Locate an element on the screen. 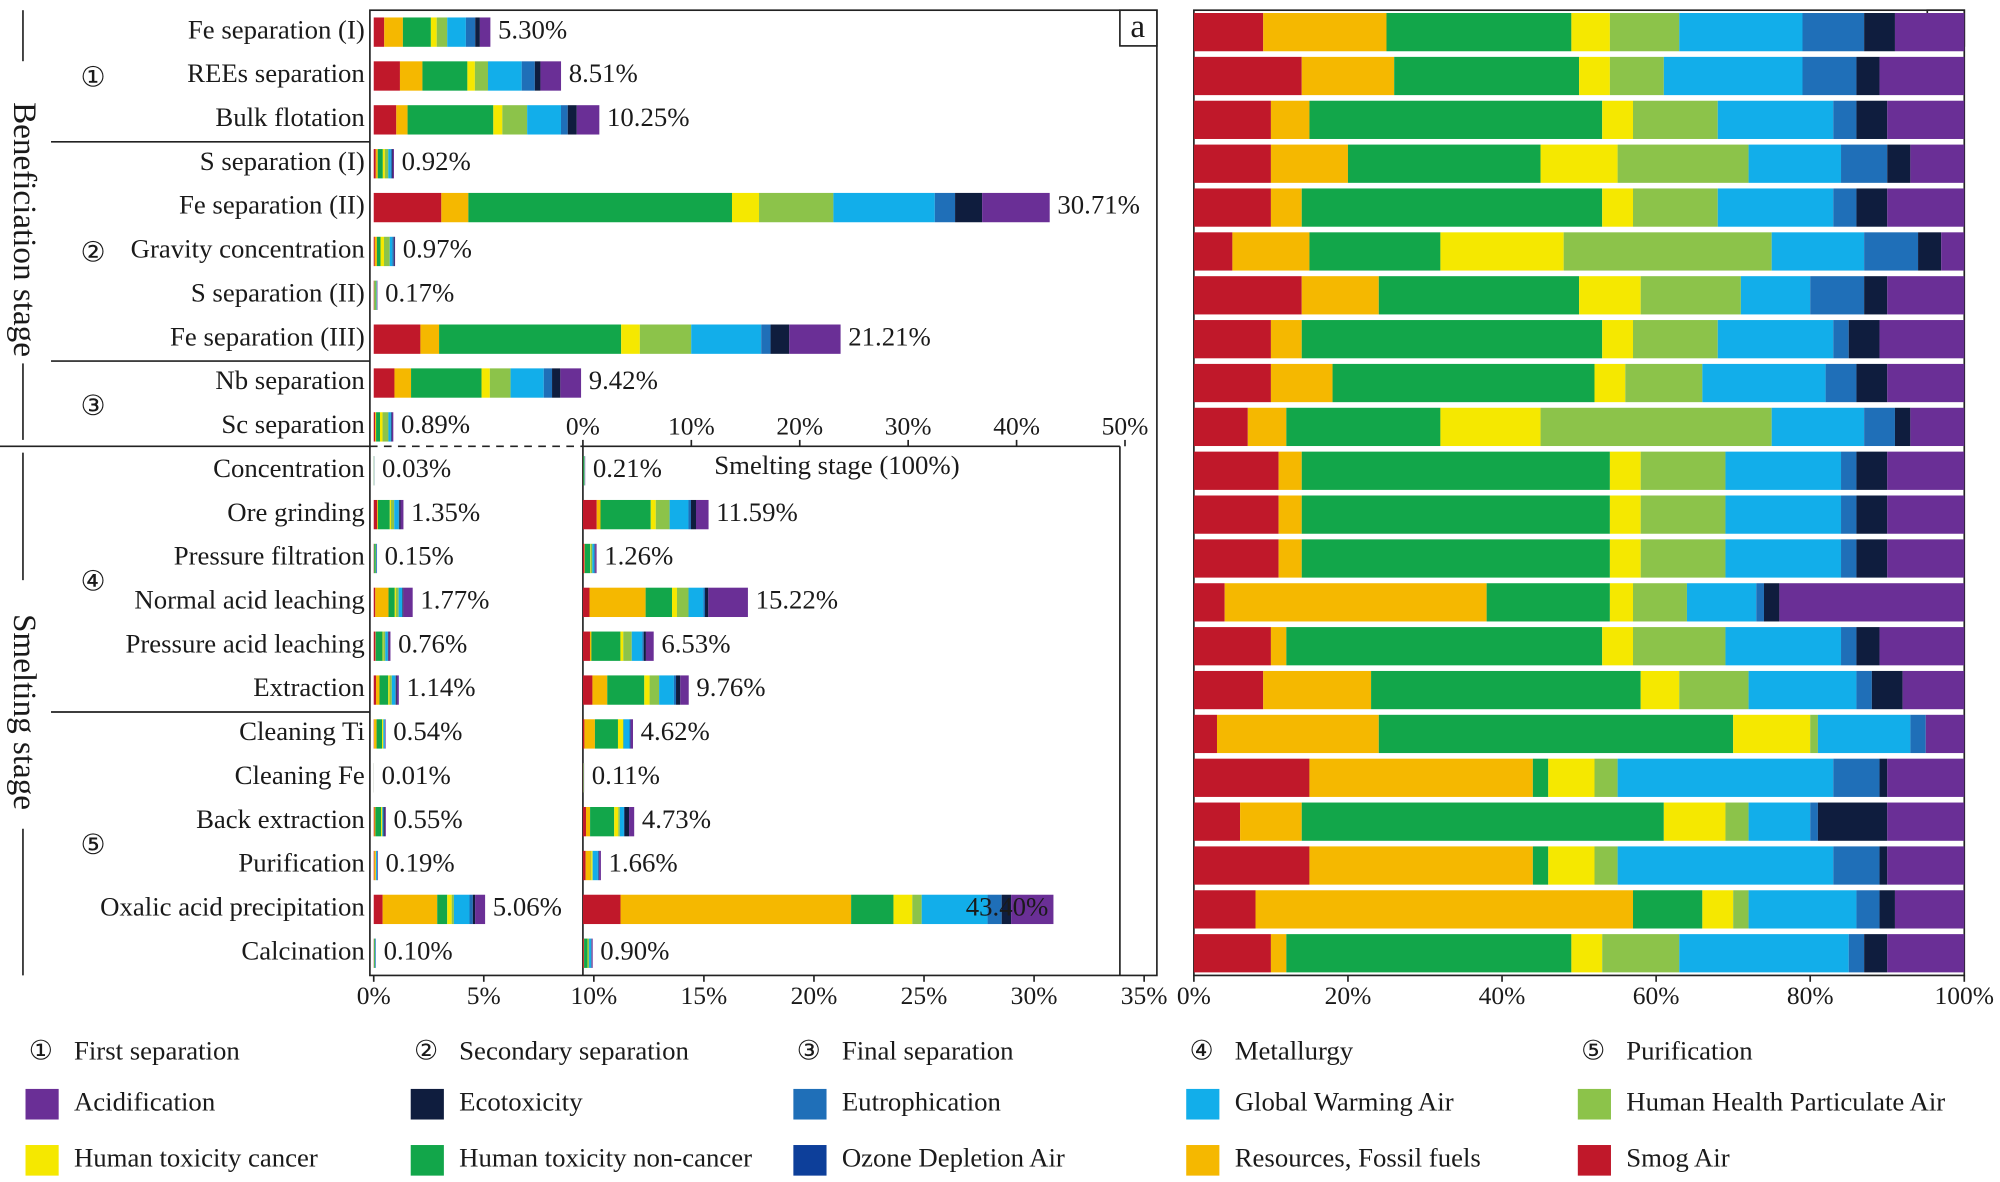 The width and height of the screenshot is (2000, 1182). row-label: S separation (I) is located at coordinates (282, 161).